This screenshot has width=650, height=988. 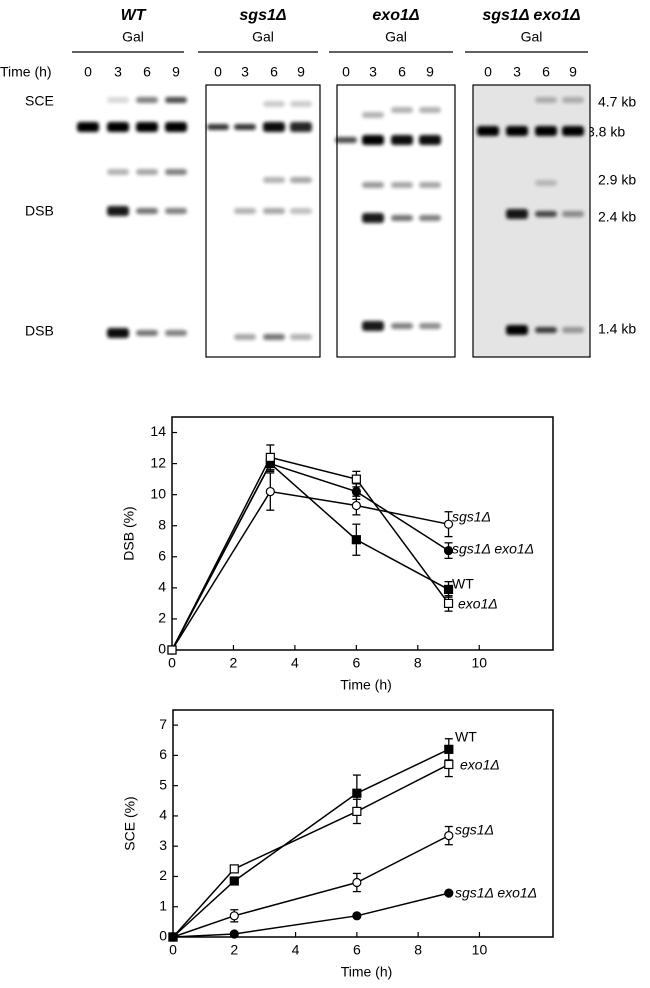 I want to click on y-tick-label: 0, so click(x=162, y=649).